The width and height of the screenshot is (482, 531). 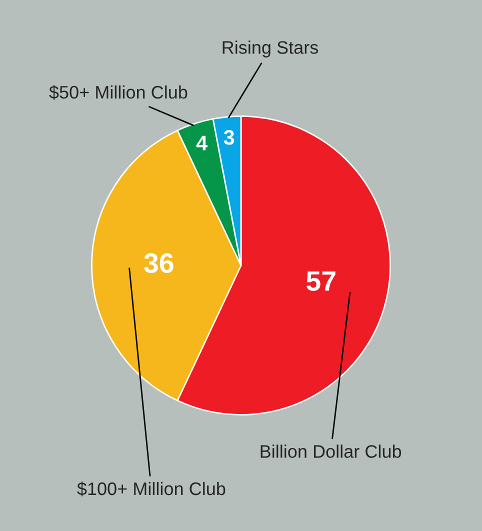 What do you see at coordinates (202, 143) in the screenshot?
I see `data-label: 4` at bounding box center [202, 143].